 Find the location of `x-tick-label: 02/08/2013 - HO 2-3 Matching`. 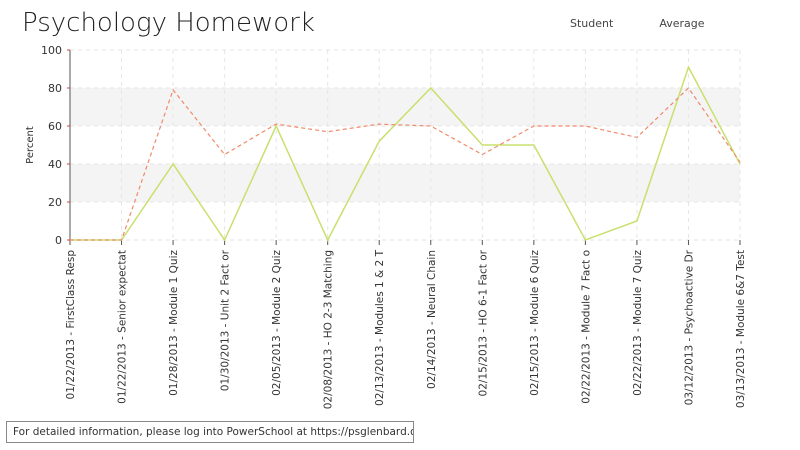

x-tick-label: 02/08/2013 - HO 2-3 Matching is located at coordinates (329, 329).